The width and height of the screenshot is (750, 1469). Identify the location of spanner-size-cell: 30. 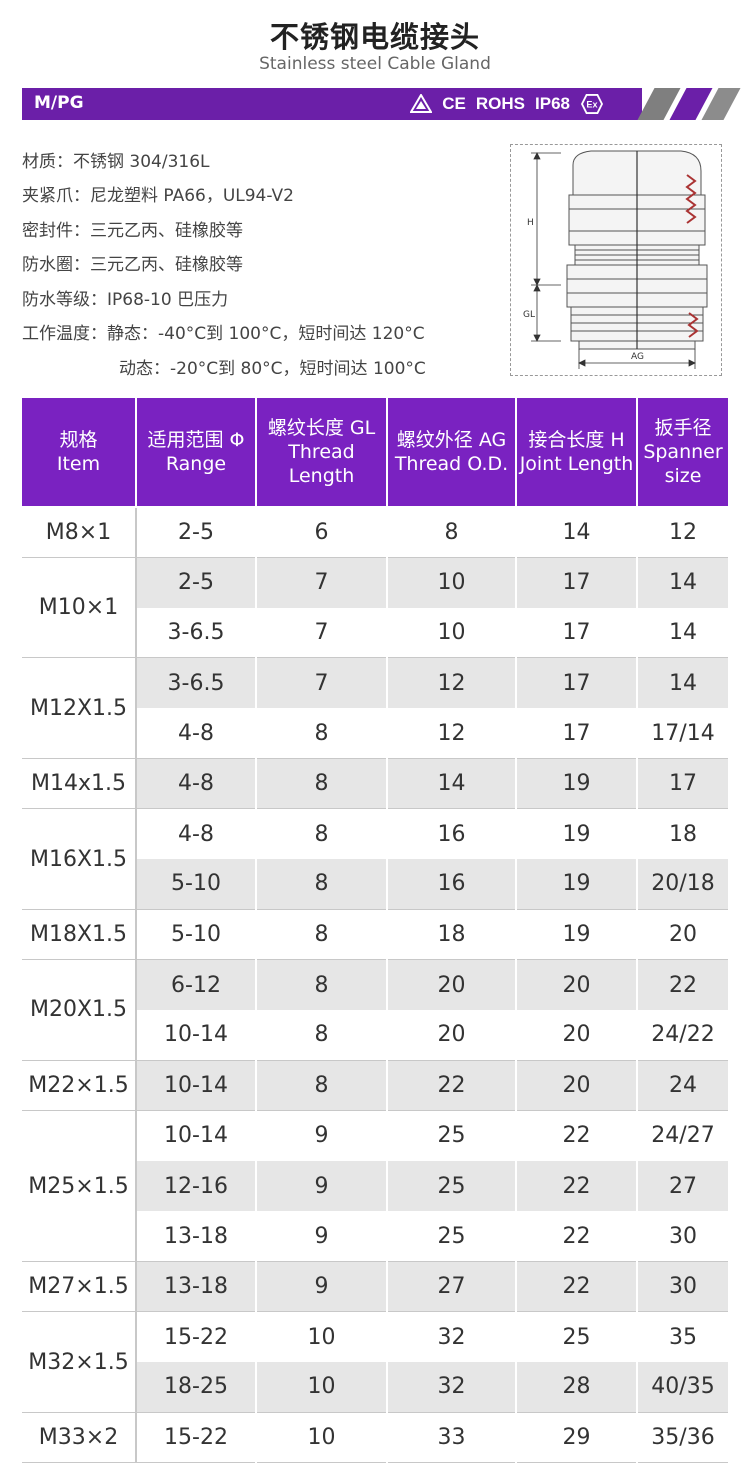
(683, 1287).